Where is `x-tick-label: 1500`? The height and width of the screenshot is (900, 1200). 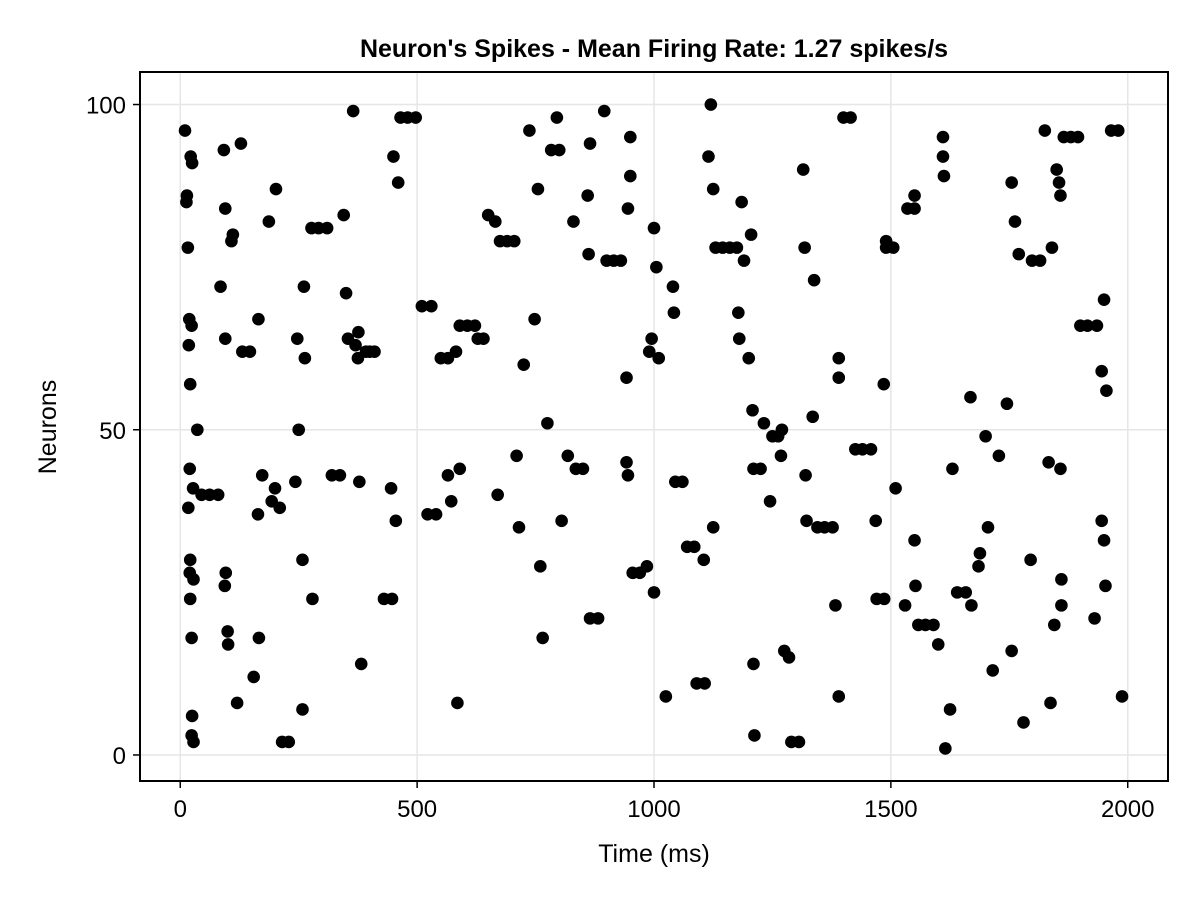 x-tick-label: 1500 is located at coordinates (890, 809).